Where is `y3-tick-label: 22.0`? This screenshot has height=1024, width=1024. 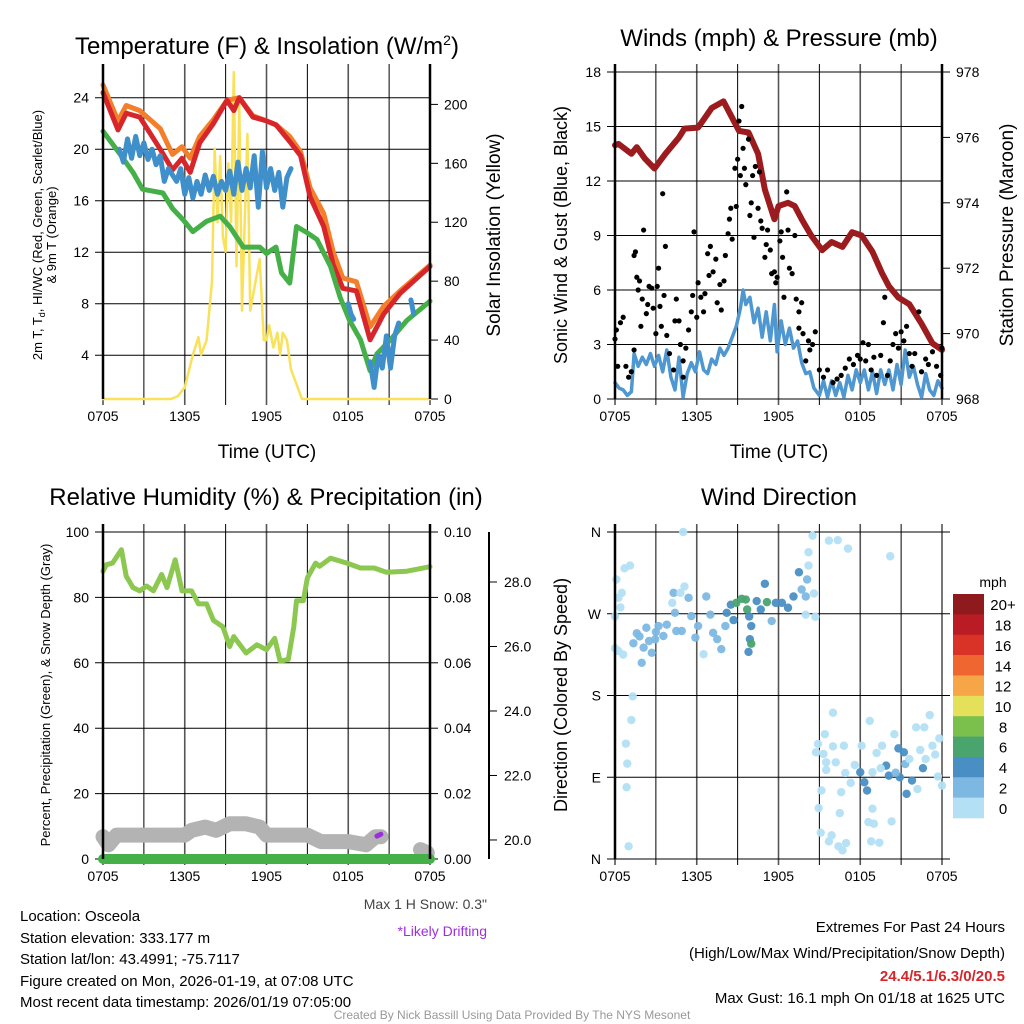
y3-tick-label: 22.0 is located at coordinates (517, 775).